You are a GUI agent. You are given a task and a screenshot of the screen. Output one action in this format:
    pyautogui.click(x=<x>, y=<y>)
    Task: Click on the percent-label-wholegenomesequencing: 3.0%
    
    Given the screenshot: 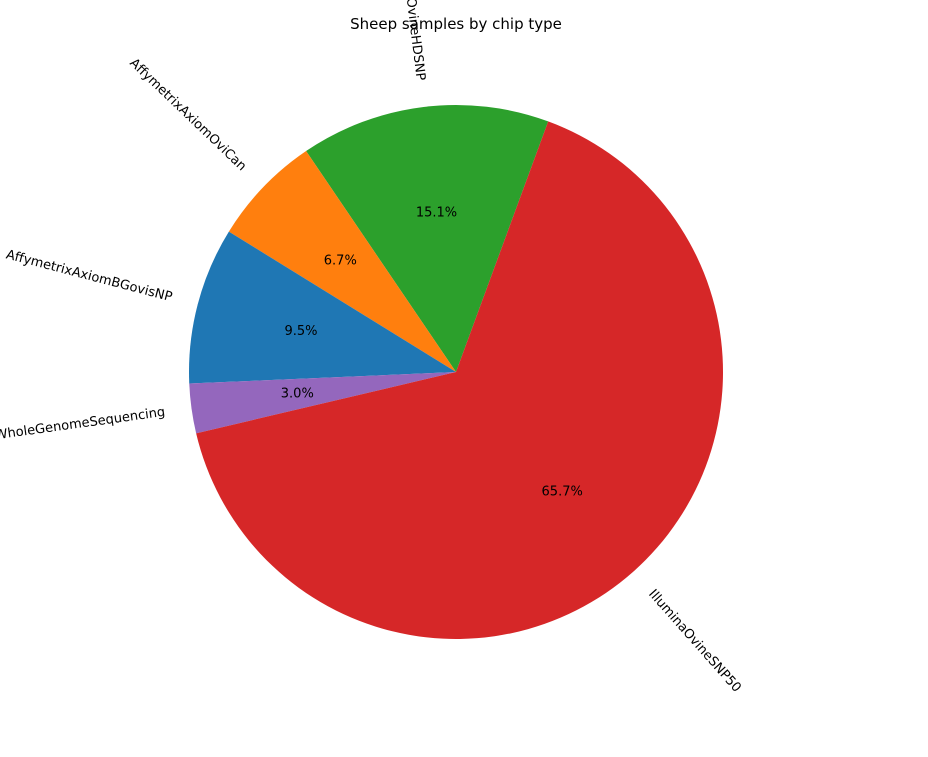 What is the action you would take?
    pyautogui.click(x=297, y=394)
    